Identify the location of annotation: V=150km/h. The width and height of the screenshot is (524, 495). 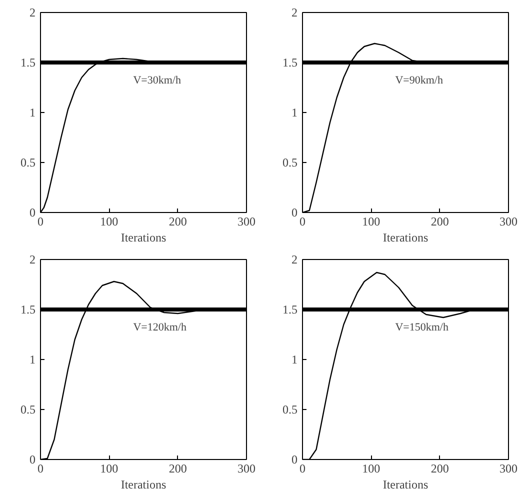
(422, 328).